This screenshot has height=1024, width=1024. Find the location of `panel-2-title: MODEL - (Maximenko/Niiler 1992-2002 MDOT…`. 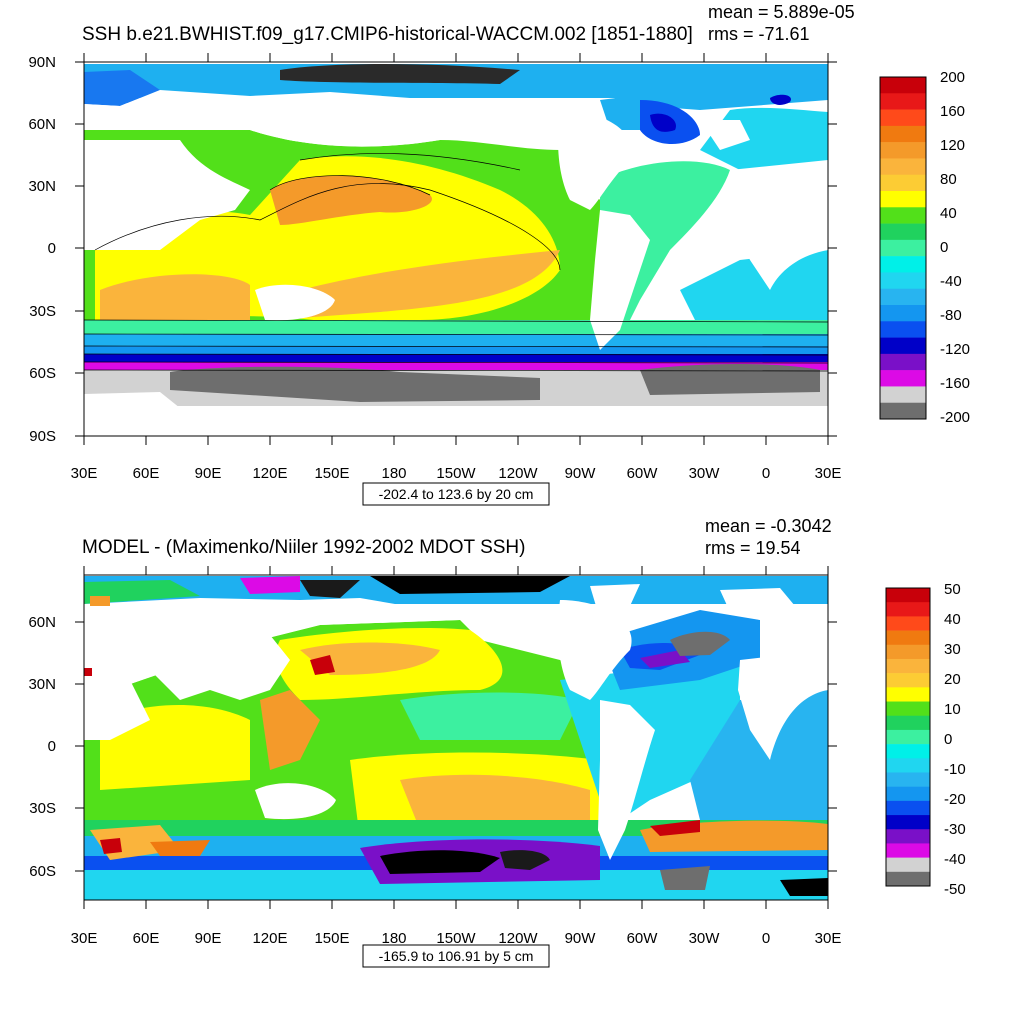

panel-2-title: MODEL - (Maximenko/Niiler 1992-2002 MDOT… is located at coordinates (303, 547).